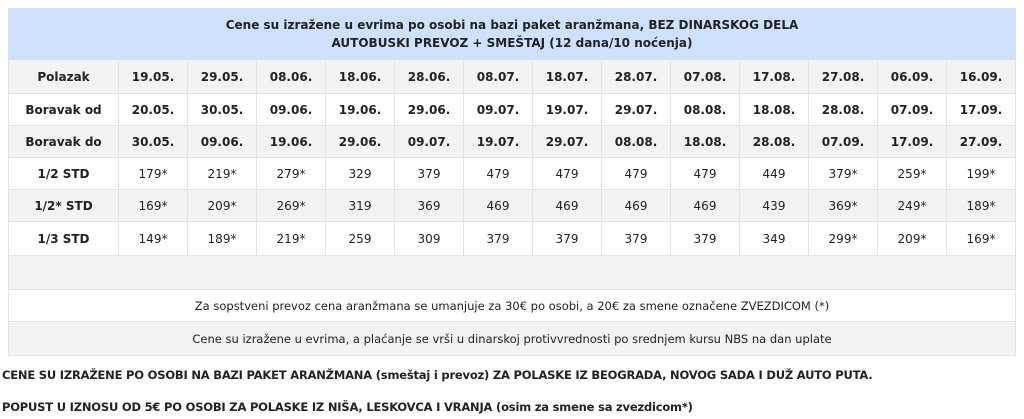 This screenshot has width=1024, height=419. I want to click on table-cell: 18.07., so click(567, 76).